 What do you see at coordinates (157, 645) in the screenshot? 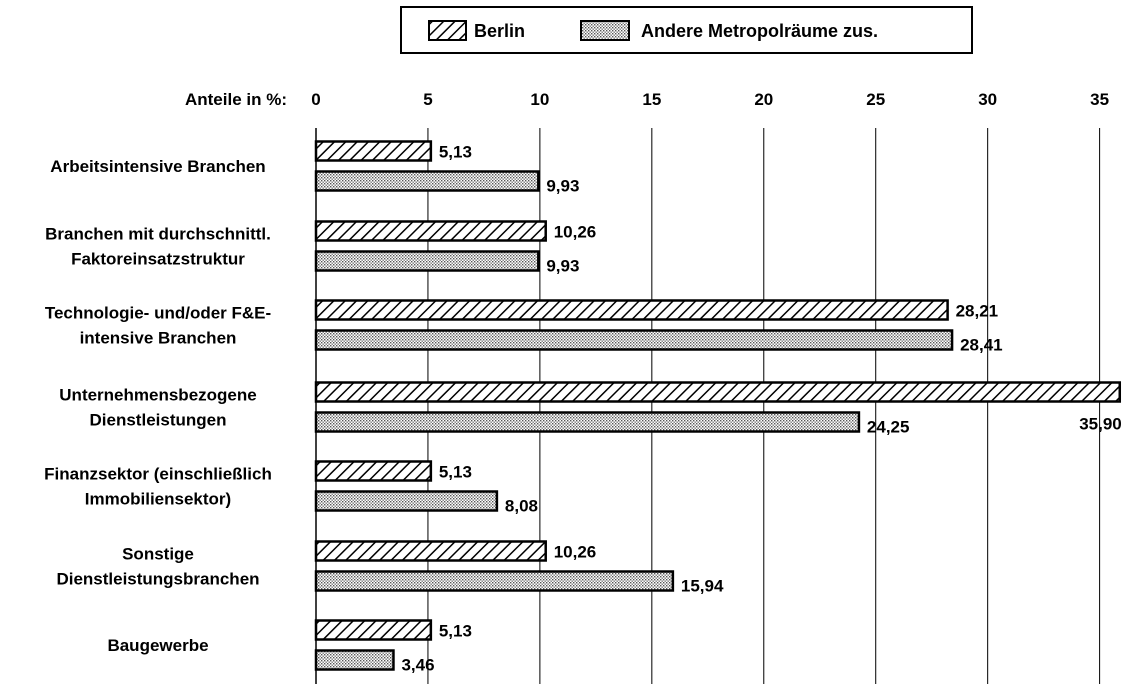
I see `category-label: Baugewerbe` at bounding box center [157, 645].